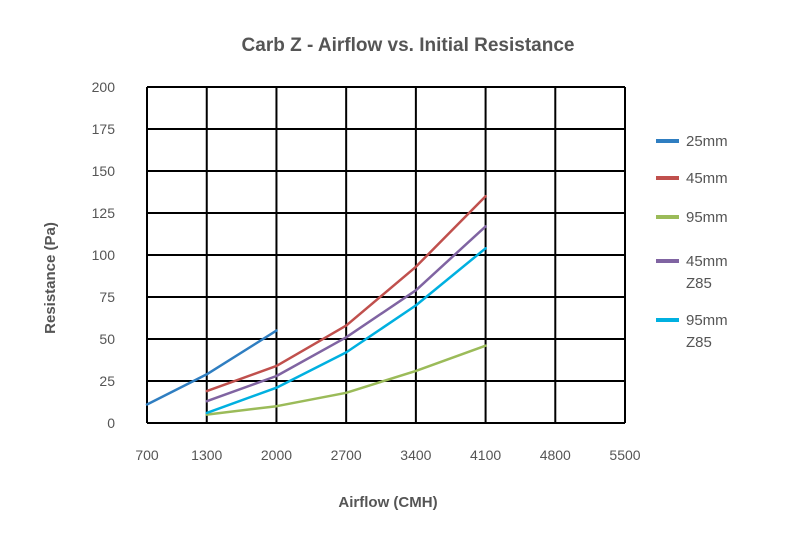  I want to click on x-tick-label-2: 2000, so click(276, 455).